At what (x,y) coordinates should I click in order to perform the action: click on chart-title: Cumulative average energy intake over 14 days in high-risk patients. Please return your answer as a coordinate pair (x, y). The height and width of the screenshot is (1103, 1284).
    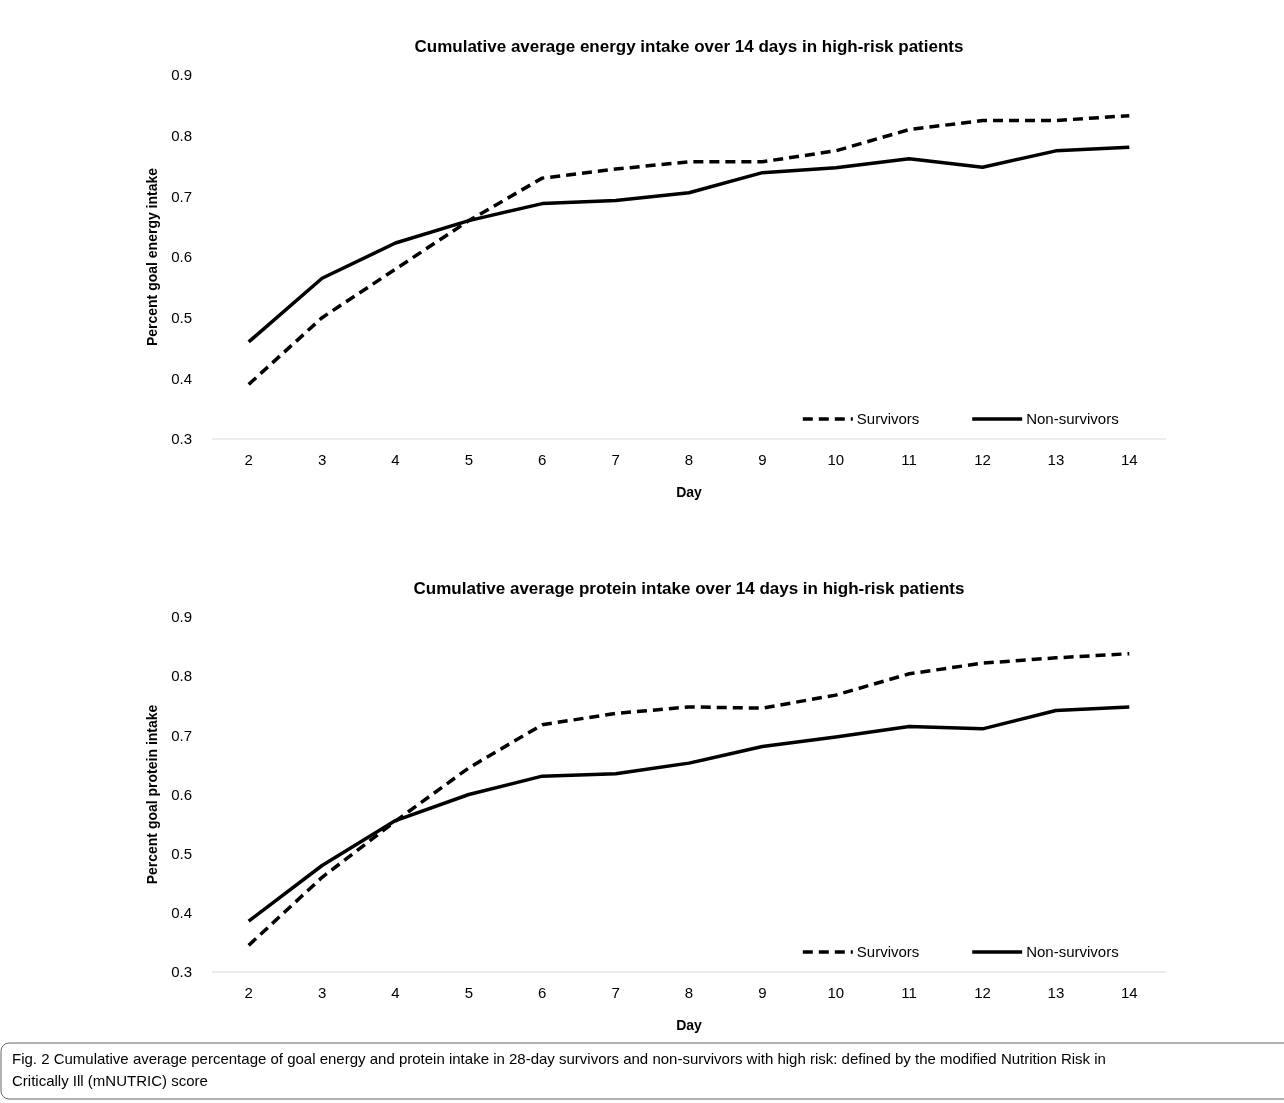
    Looking at the image, I should click on (689, 46).